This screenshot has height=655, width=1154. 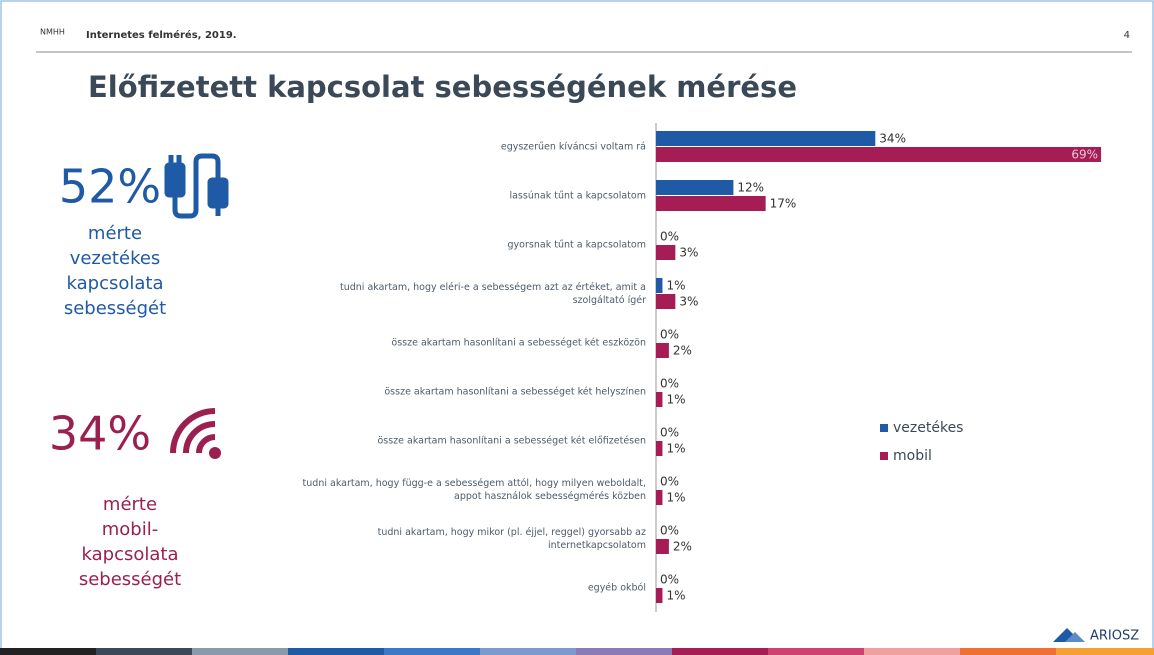 I want to click on legend-label: vezetékes, so click(x=928, y=428).